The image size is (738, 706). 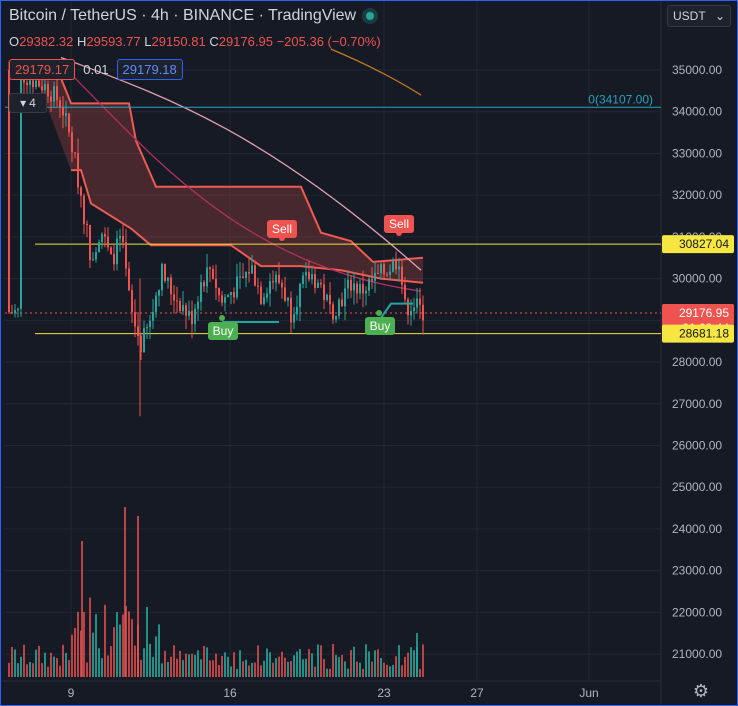 What do you see at coordinates (697, 445) in the screenshot?
I see `y-tick-label: 26000.00` at bounding box center [697, 445].